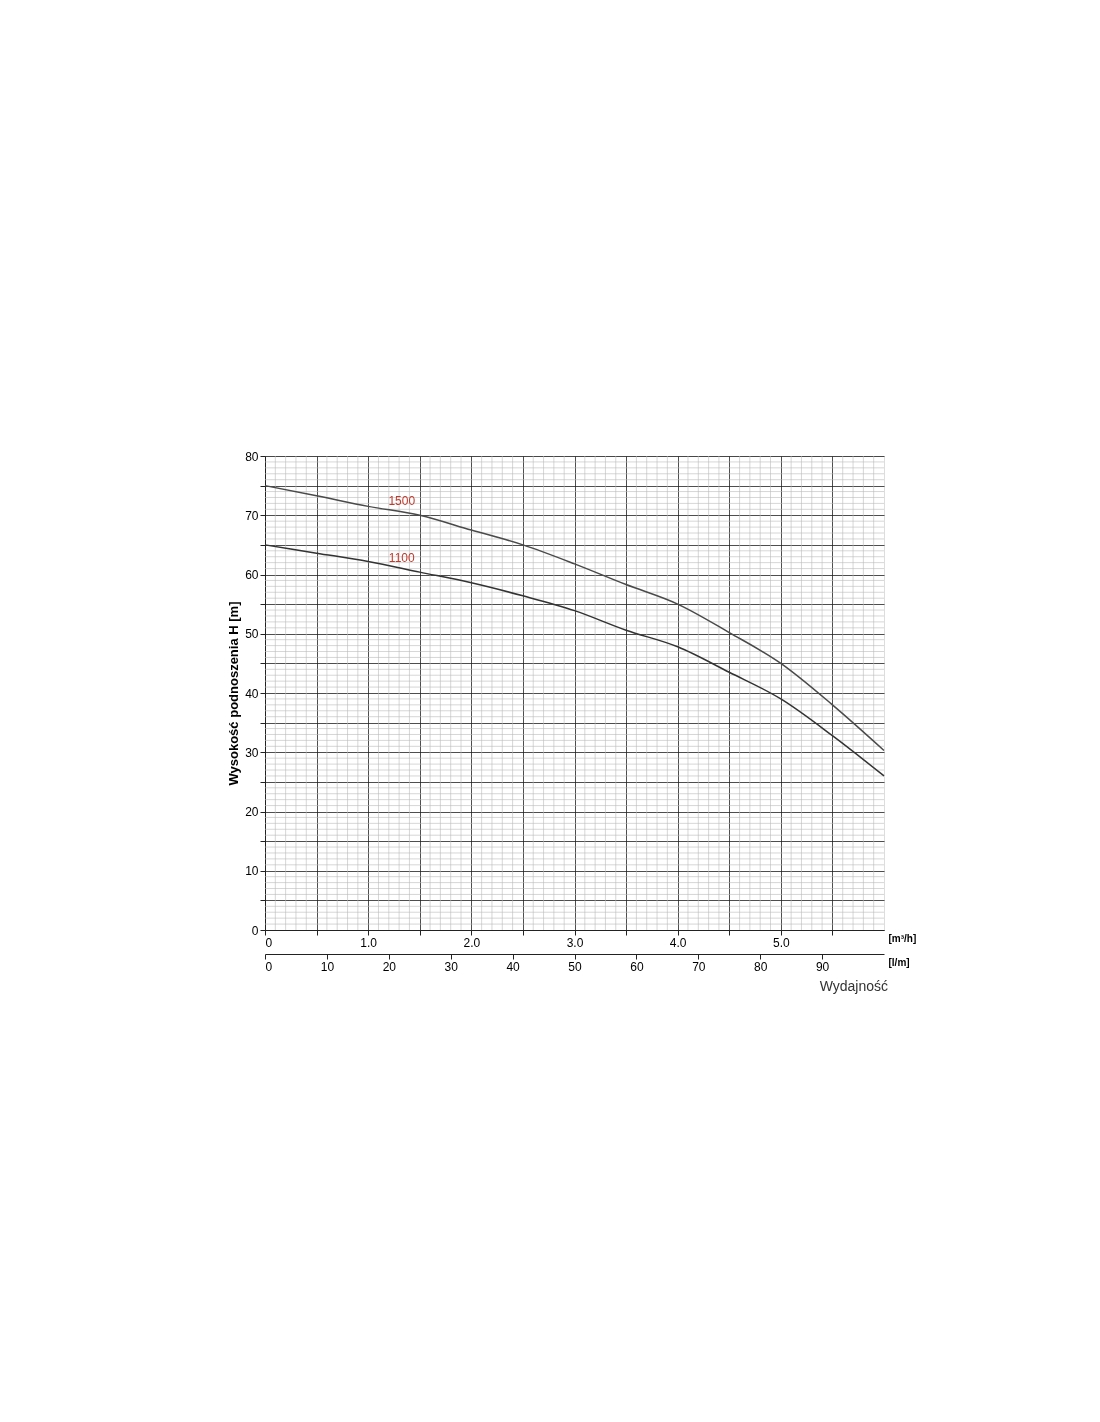  I want to click on x2-tick-label: 60, so click(637, 966).